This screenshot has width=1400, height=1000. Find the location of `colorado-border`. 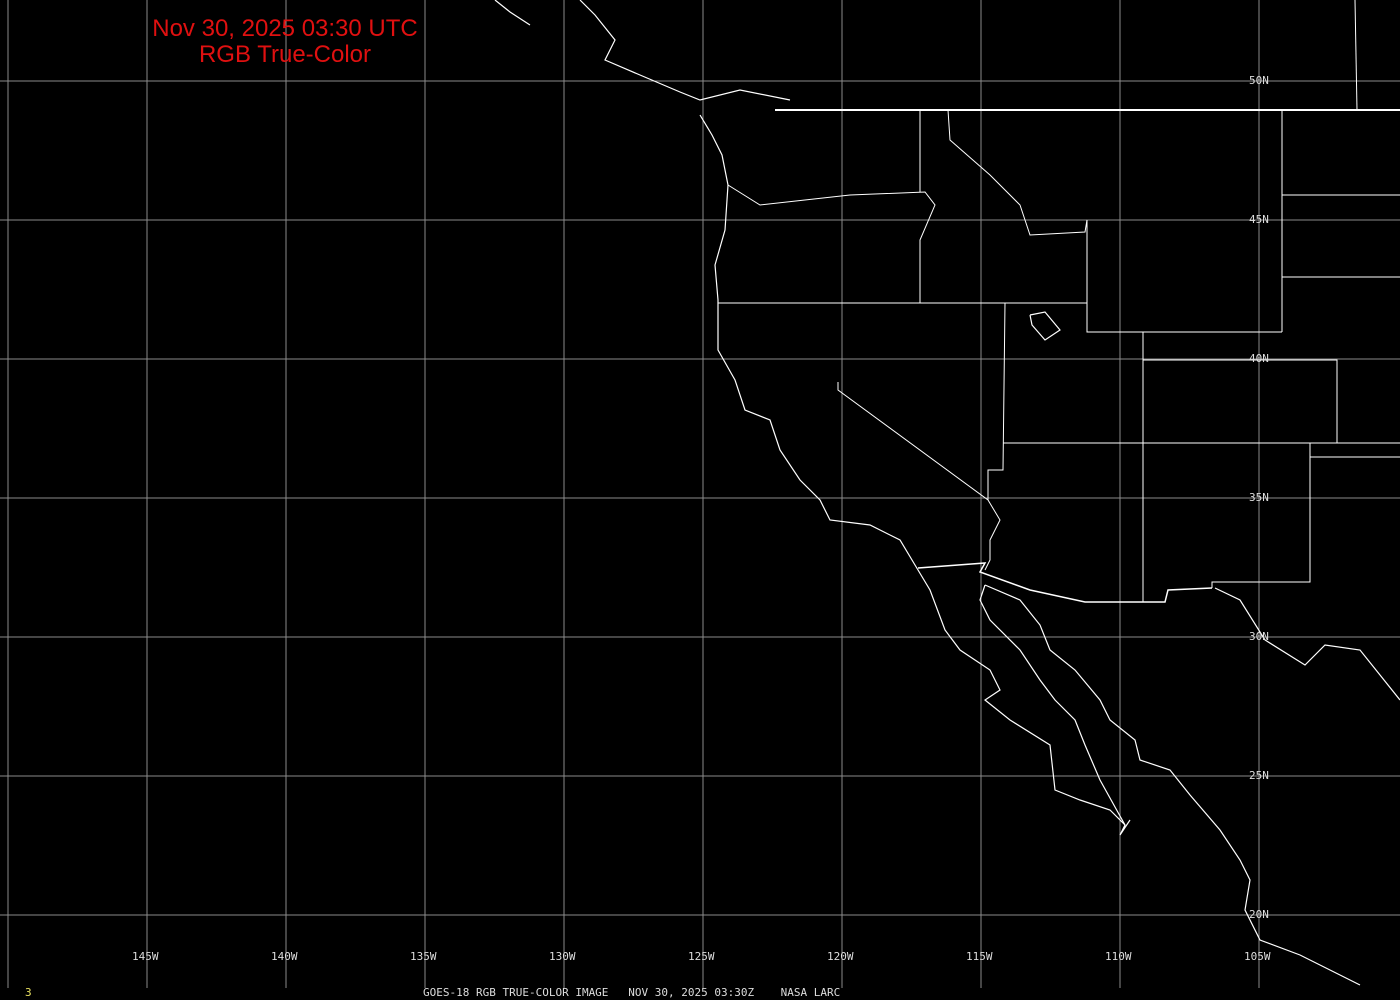

colorado-border is located at coordinates (1240, 401).